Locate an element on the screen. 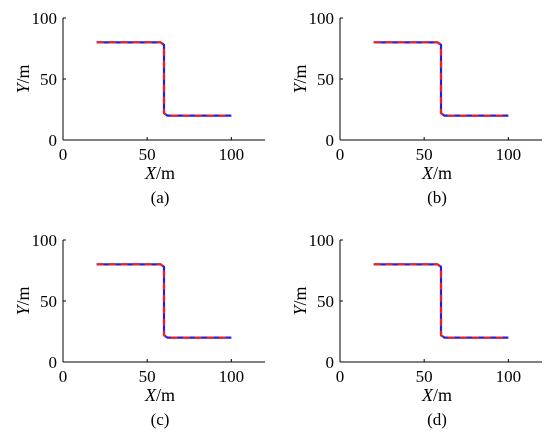 The height and width of the screenshot is (441, 550). panel-caption: (c) is located at coordinates (160, 419).